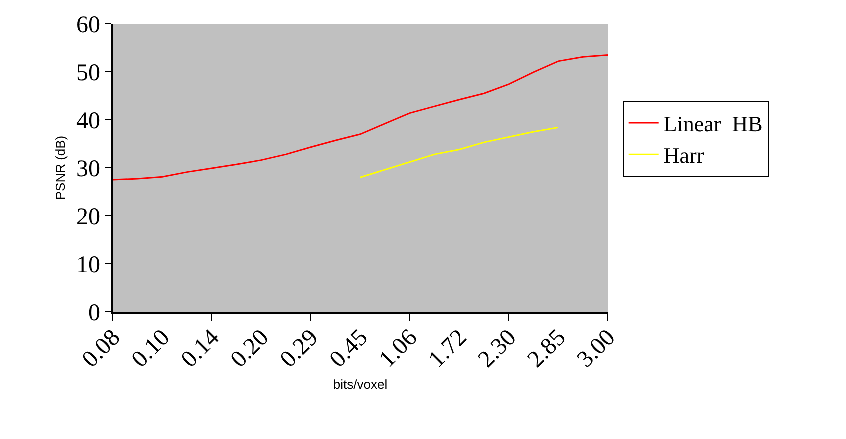 Image resolution: width=846 pixels, height=439 pixels. I want to click on x-tick-label: 0.14, so click(200, 348).